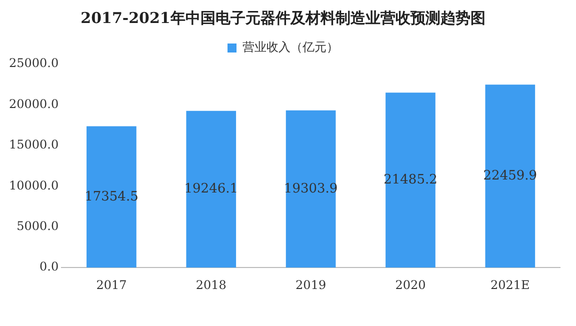 This screenshot has width=576, height=326. What do you see at coordinates (211, 285) in the screenshot?
I see `x-tick-label: 2018` at bounding box center [211, 285].